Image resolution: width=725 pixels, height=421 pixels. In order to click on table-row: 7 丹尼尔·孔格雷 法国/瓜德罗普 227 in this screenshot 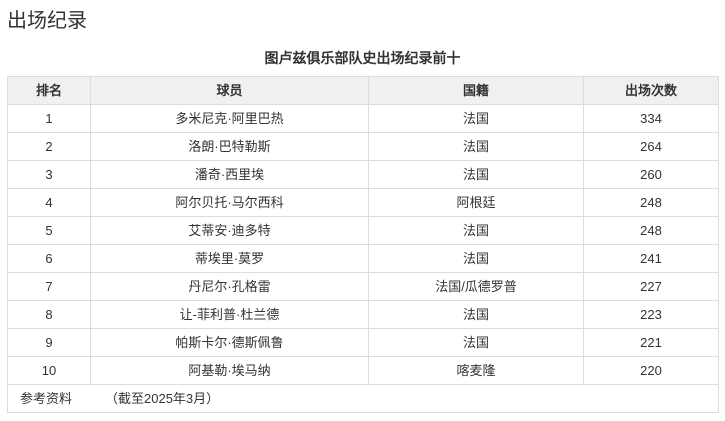, I will do `click(363, 286)`.